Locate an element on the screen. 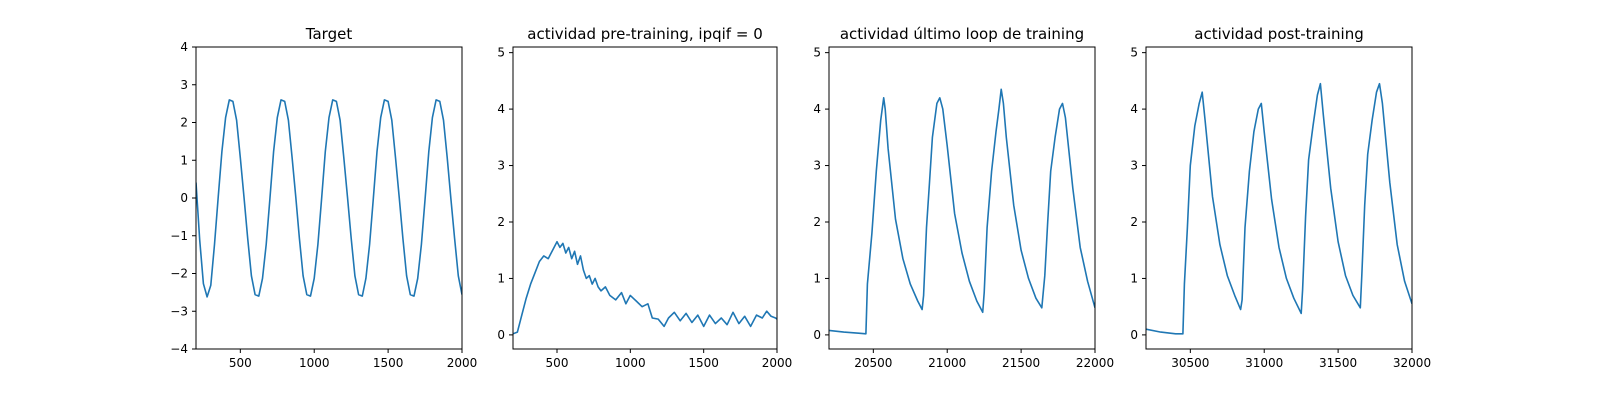  chart-title: Target is located at coordinates (329, 34).